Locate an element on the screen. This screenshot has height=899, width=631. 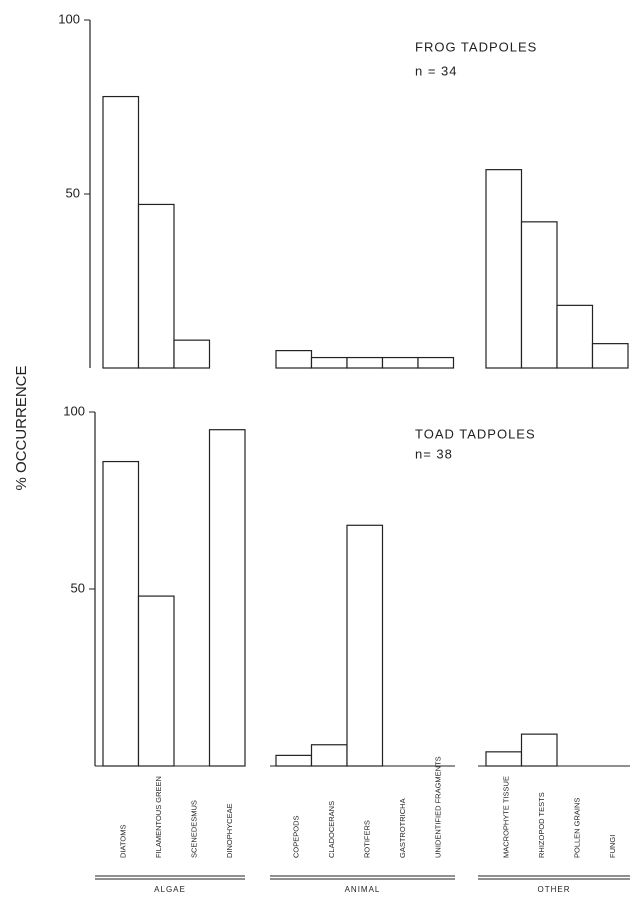
x-tick-label: CLADOCERANS is located at coordinates (331, 829).